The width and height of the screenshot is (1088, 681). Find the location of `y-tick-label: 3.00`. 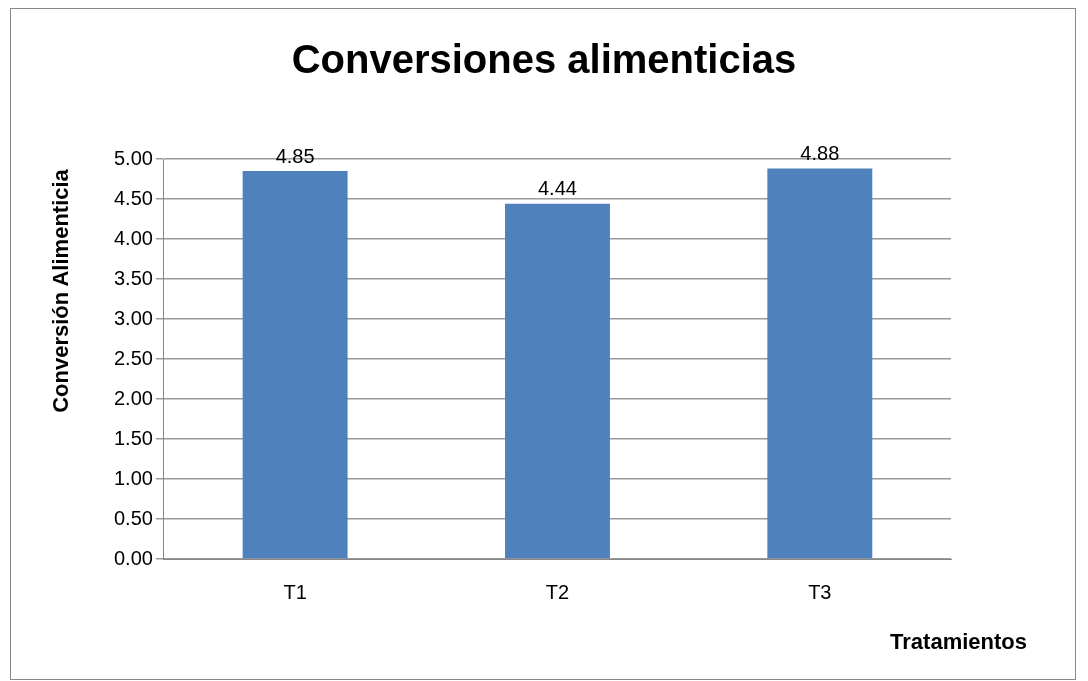

y-tick-label: 3.00 is located at coordinates (133, 317).